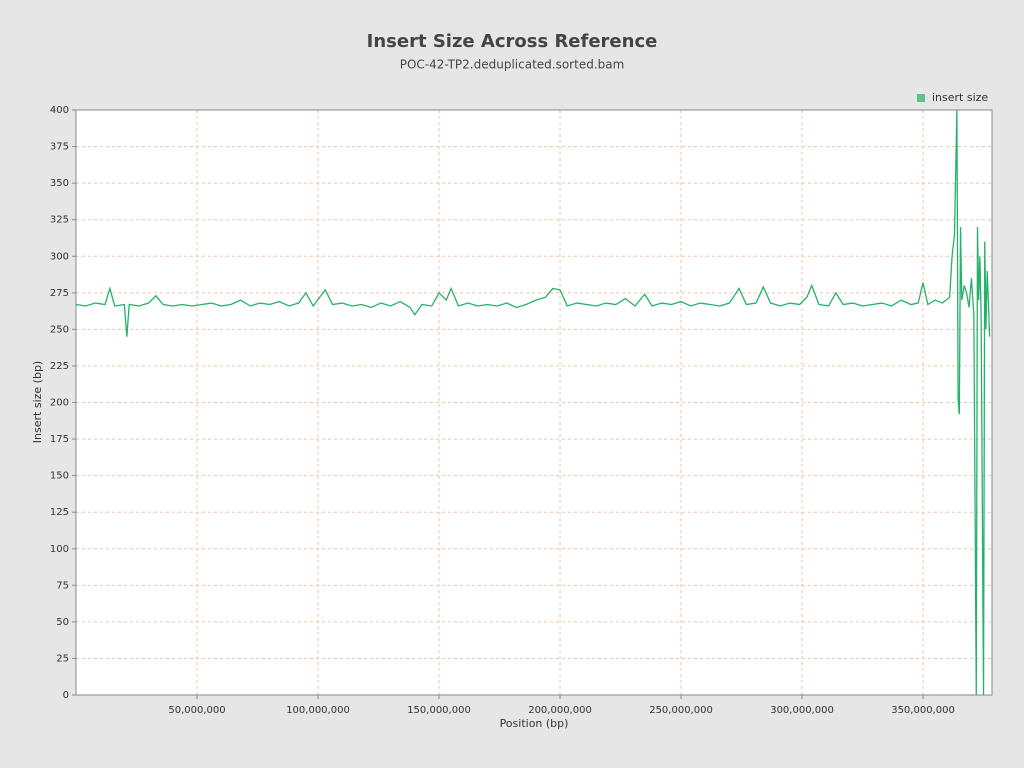 This screenshot has width=1024, height=768. What do you see at coordinates (59, 293) in the screenshot?
I see `y-tick-label: 275` at bounding box center [59, 293].